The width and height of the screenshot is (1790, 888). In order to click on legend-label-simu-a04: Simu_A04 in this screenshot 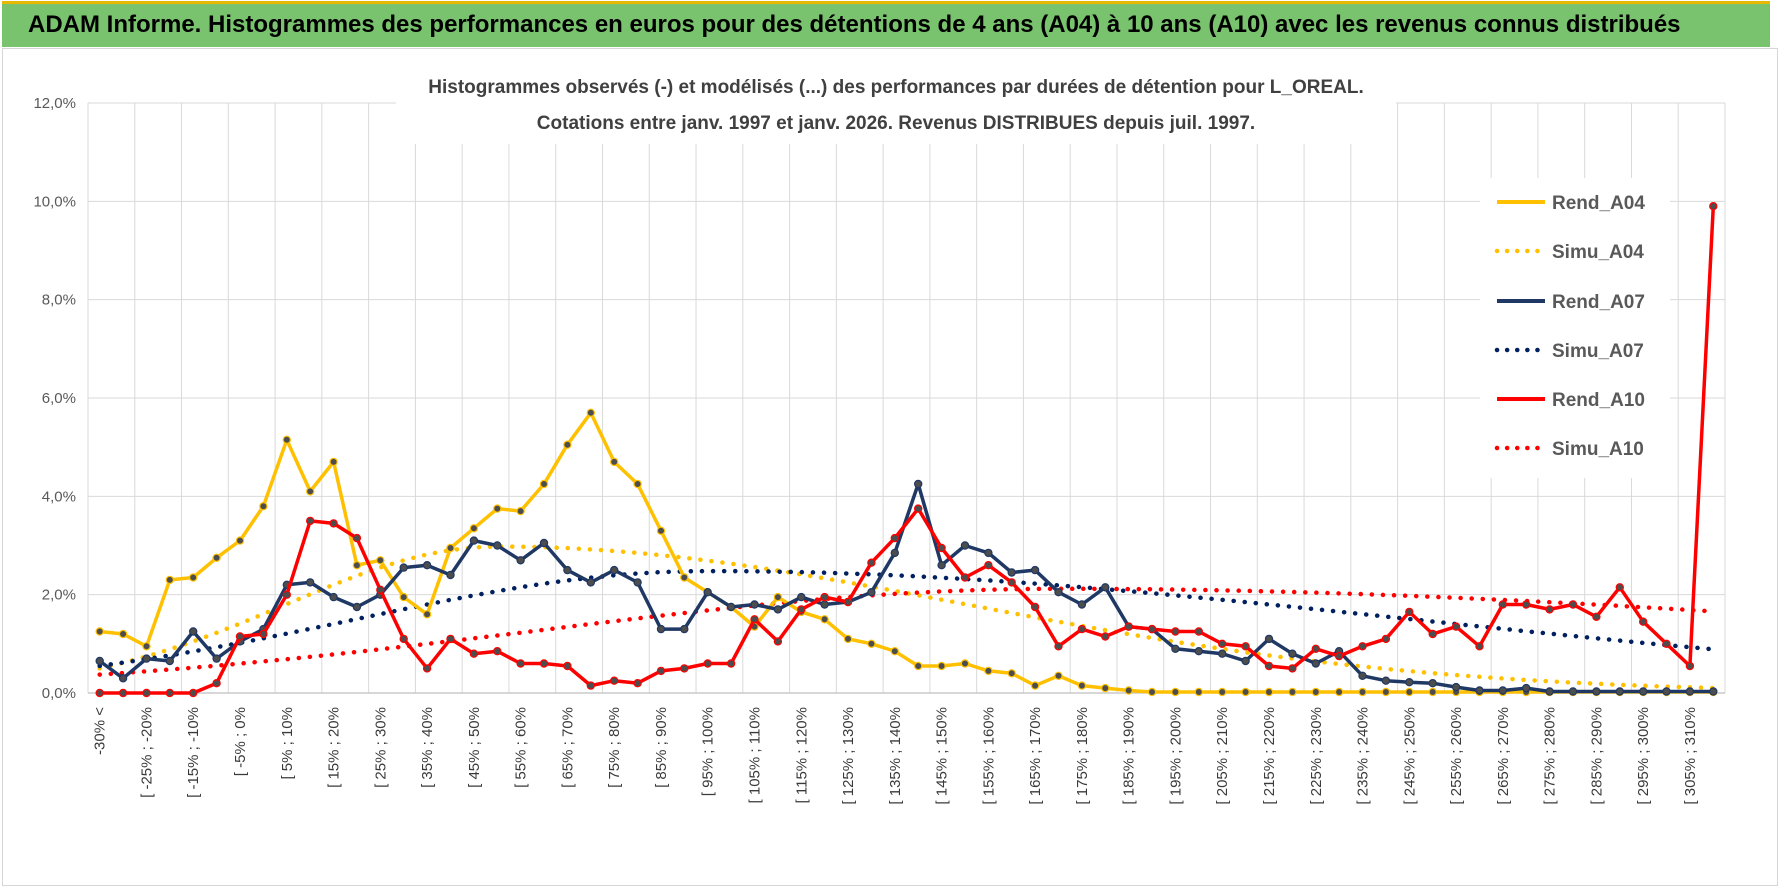, I will do `click(1598, 252)`.